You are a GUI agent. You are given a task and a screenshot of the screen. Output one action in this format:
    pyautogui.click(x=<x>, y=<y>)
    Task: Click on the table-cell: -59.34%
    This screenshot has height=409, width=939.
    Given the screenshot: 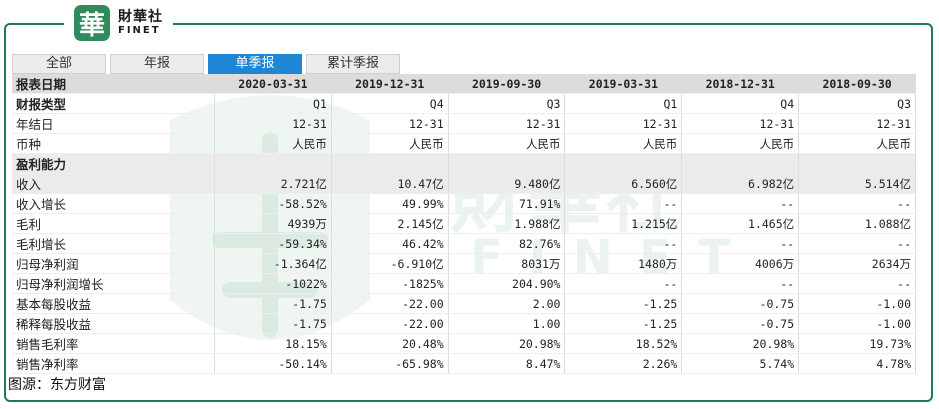 What is the action you would take?
    pyautogui.click(x=273, y=243)
    